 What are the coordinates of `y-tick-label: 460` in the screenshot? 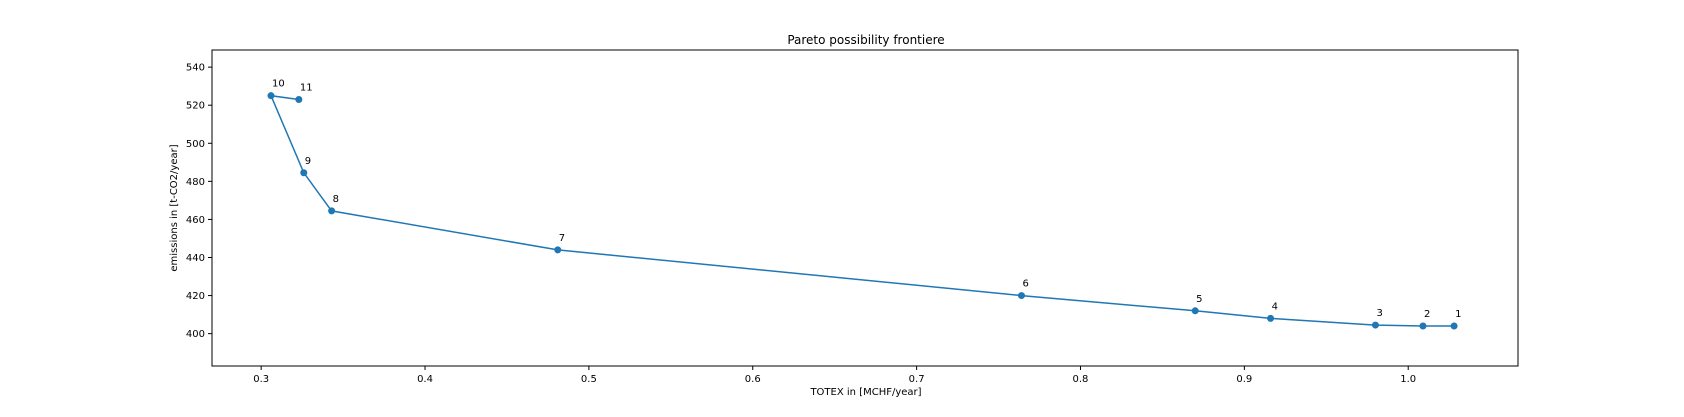 It's located at (195, 220).